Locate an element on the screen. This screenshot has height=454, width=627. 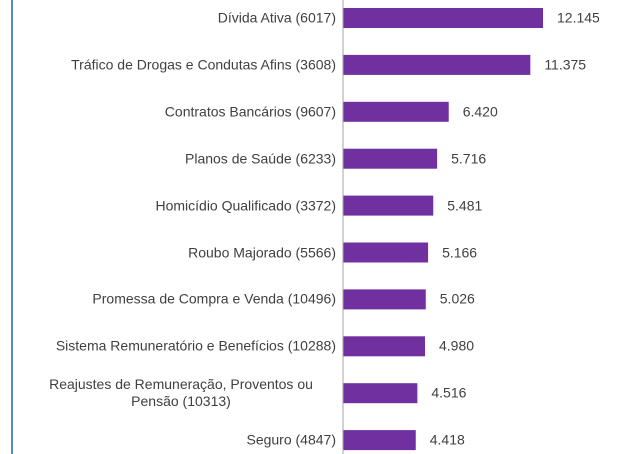
category-label: Dívida Ativa (6017) is located at coordinates (276, 17).